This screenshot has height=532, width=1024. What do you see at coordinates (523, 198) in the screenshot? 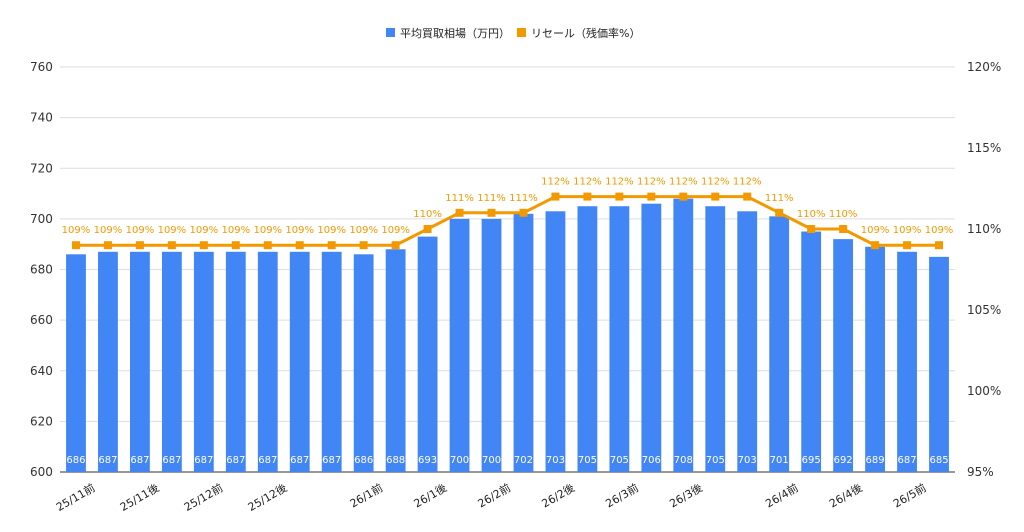
I see `line-point-label: 111%` at bounding box center [523, 198].